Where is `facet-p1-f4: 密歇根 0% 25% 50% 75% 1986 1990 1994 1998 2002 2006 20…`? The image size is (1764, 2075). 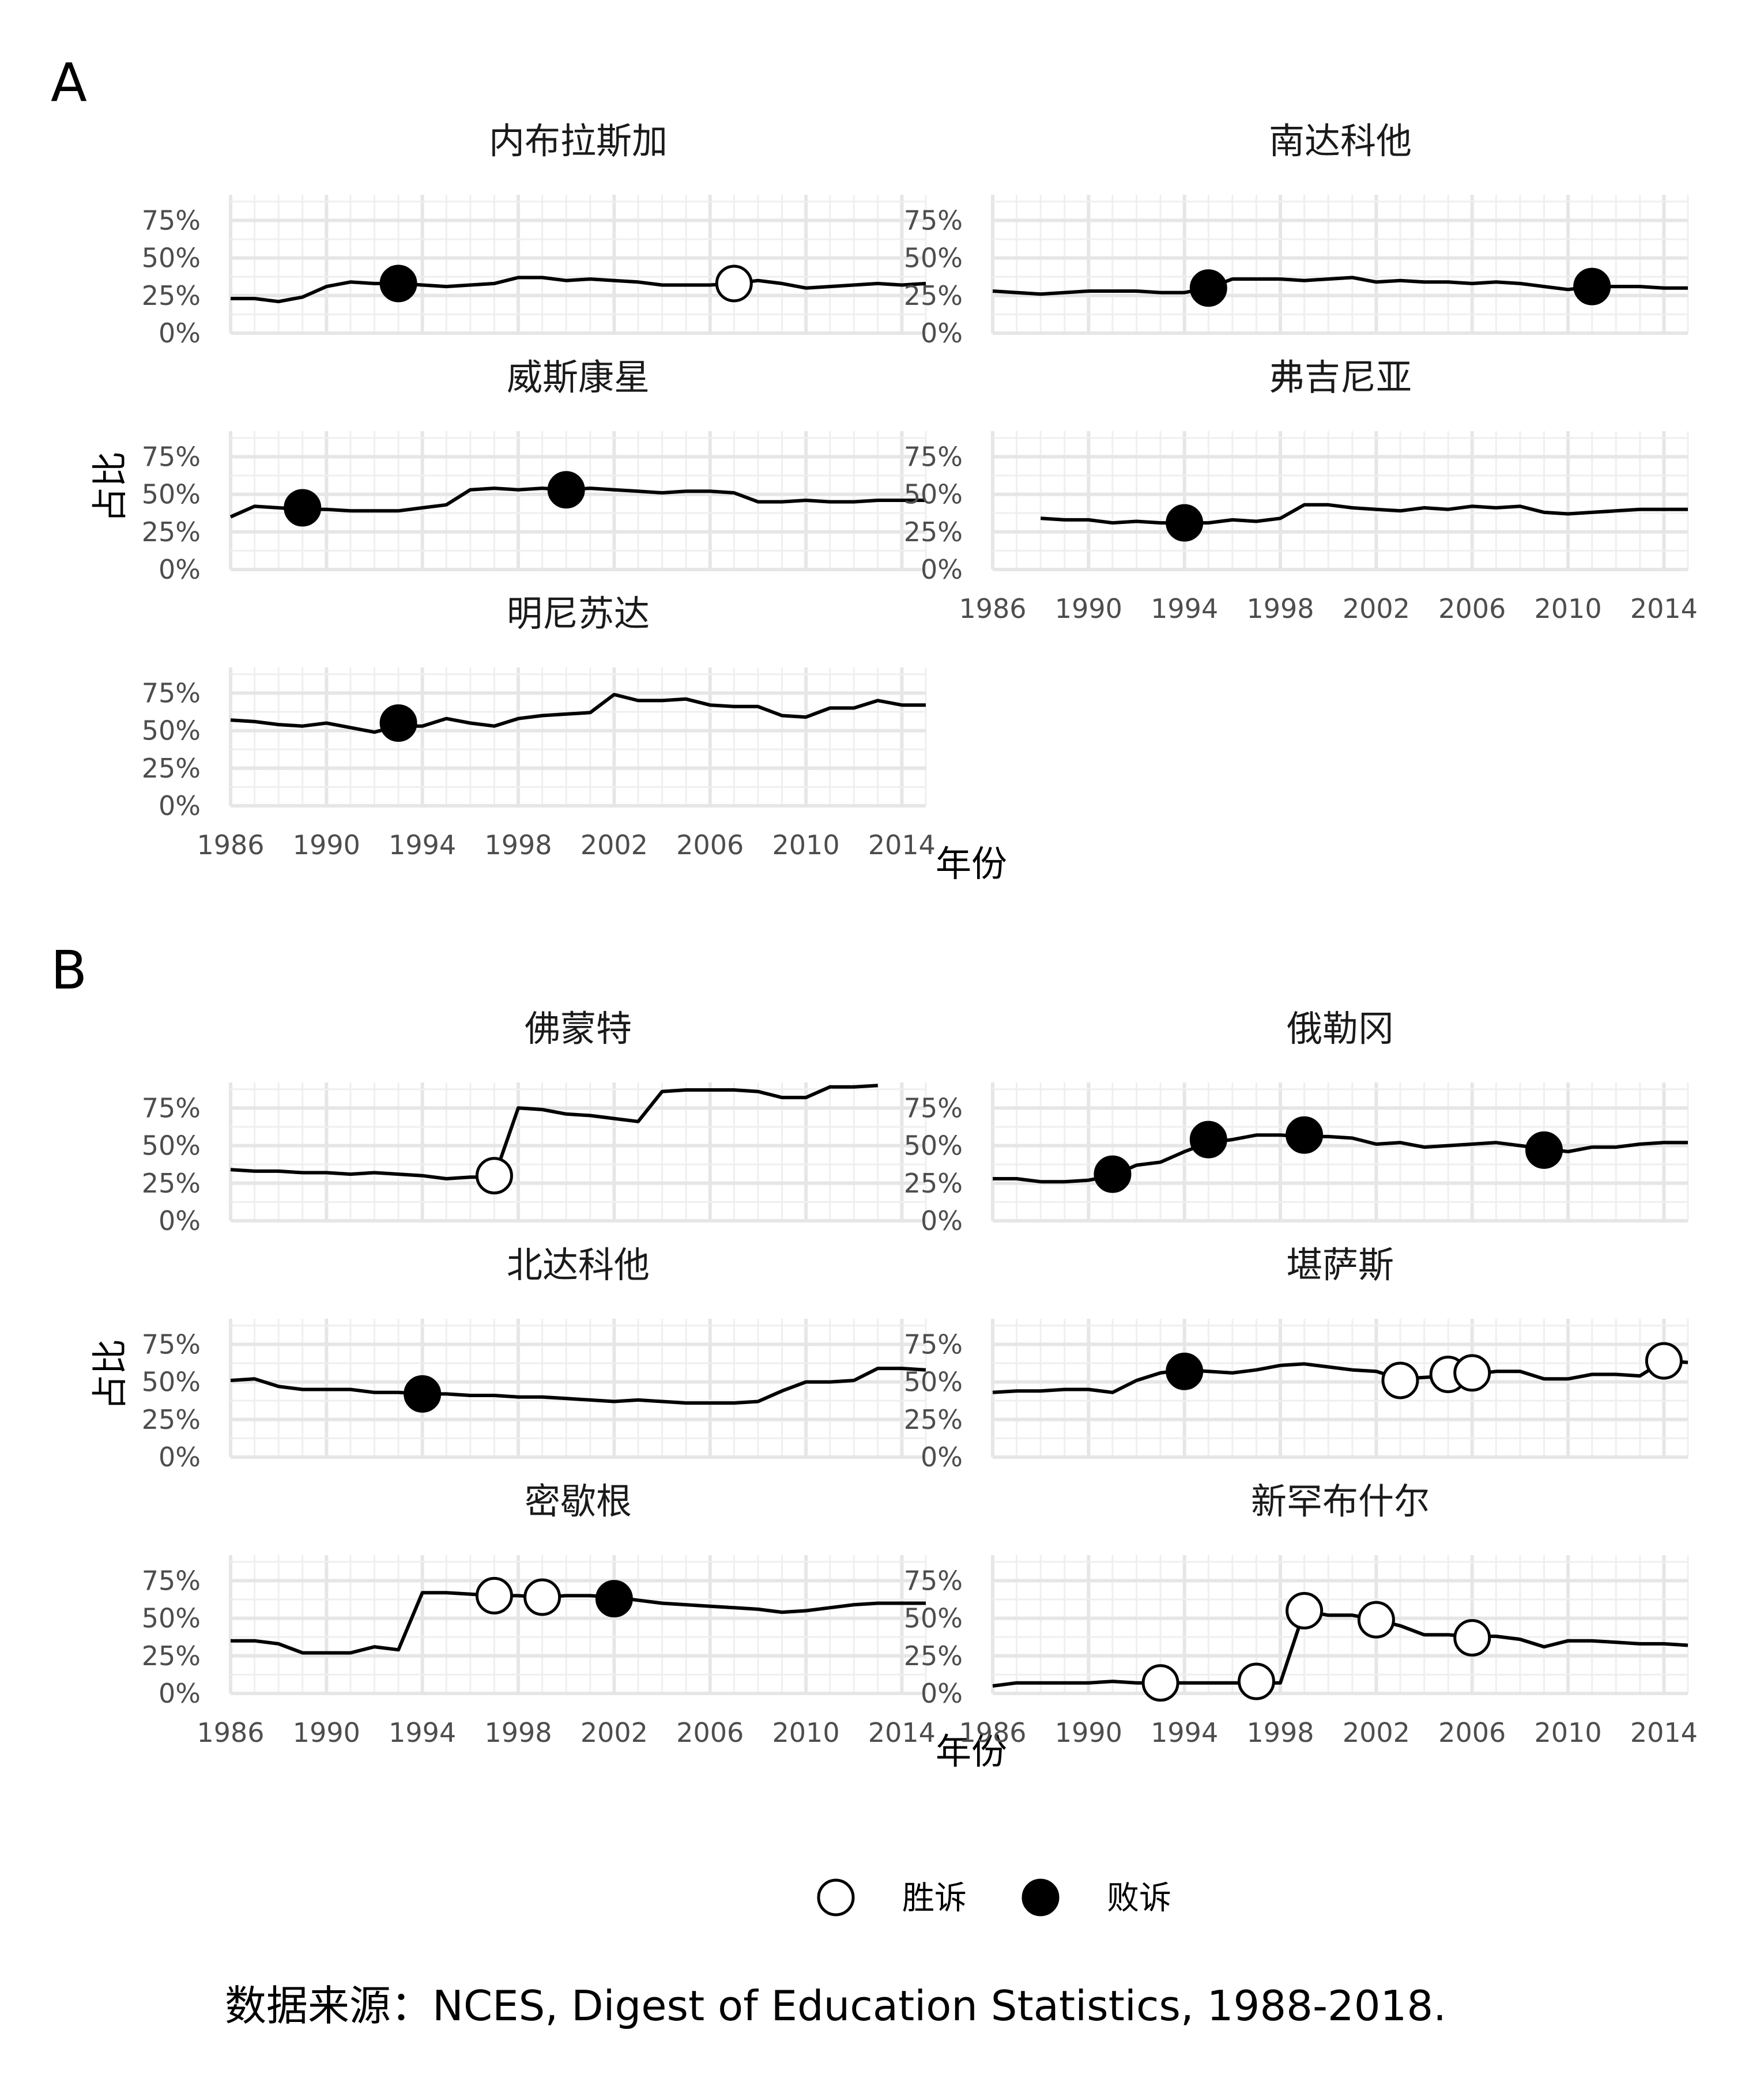 facet-p1-f4: 密歇根 0% 25% 50% 75% 1986 1990 1994 1998 2002 2006 20… is located at coordinates (539, 1614).